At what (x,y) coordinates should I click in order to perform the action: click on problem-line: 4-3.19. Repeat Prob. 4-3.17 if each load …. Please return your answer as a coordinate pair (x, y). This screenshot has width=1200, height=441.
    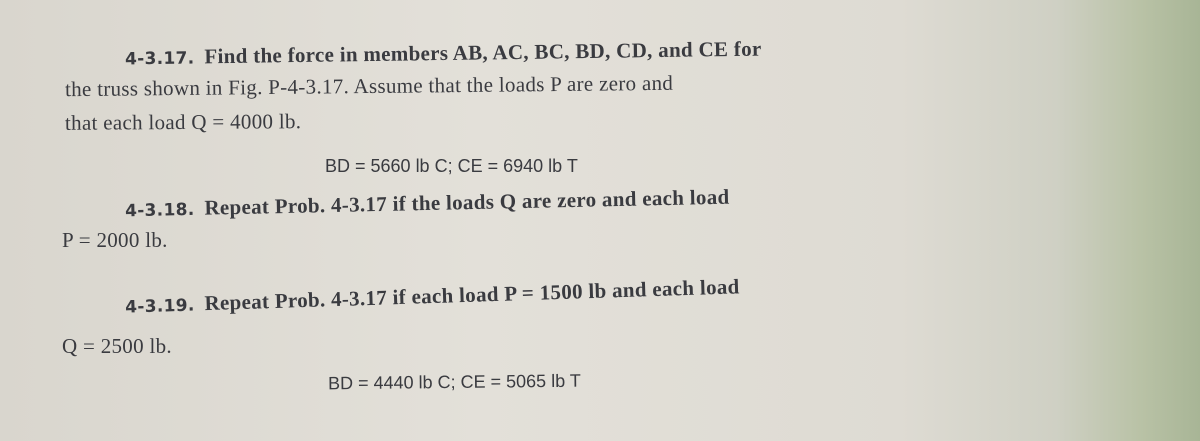
    Looking at the image, I should click on (432, 296).